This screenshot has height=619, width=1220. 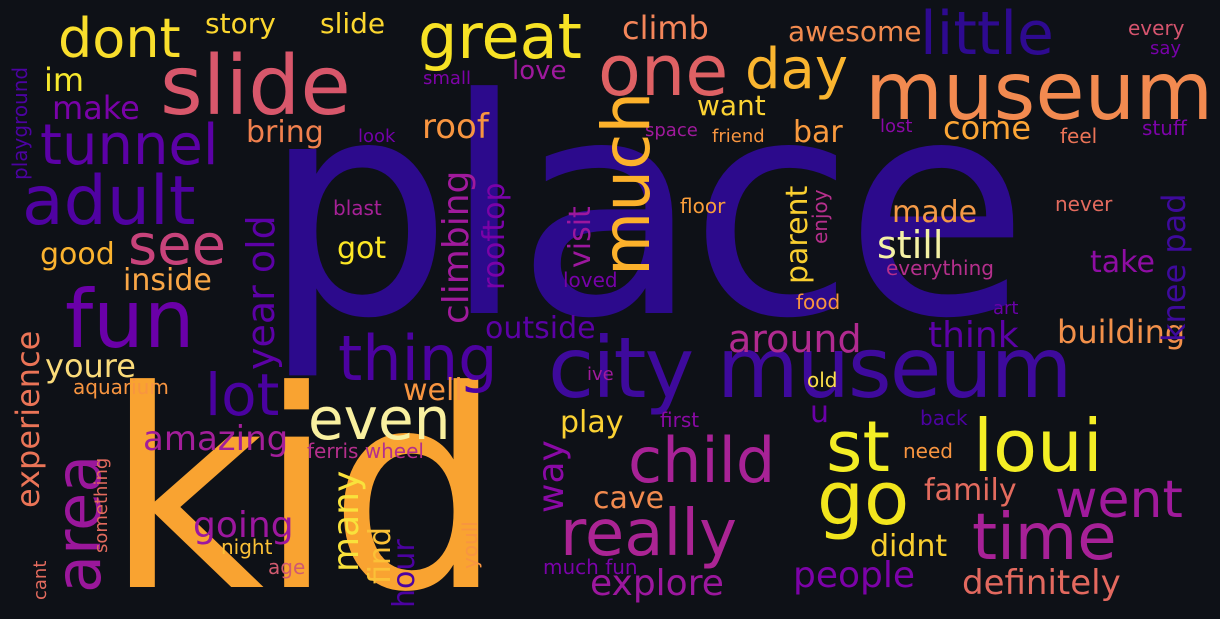 I want to click on word-definitely: definitely, so click(x=1041, y=583).